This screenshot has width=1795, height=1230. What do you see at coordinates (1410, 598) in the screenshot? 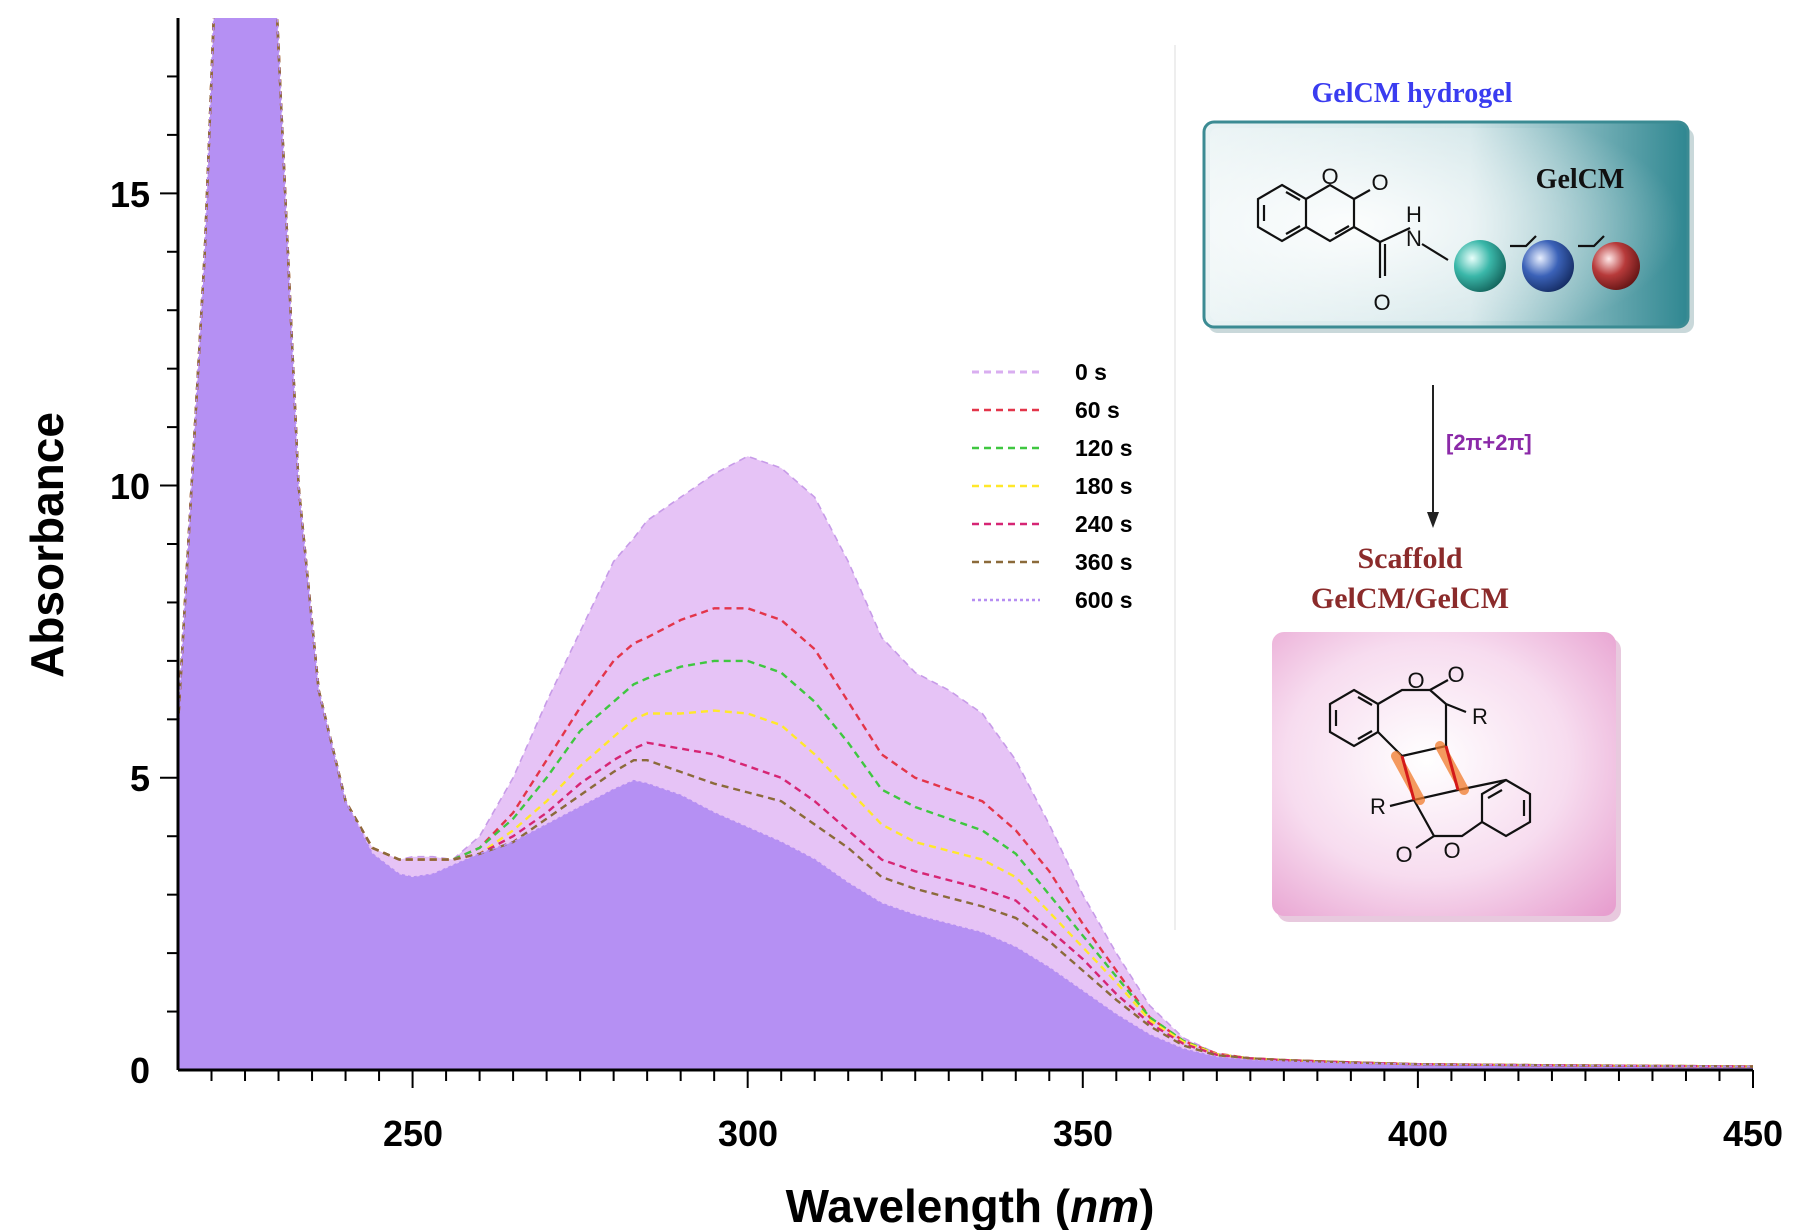
I see `scheme-bottom-title-2: GelCM/GelCM` at bounding box center [1410, 598].